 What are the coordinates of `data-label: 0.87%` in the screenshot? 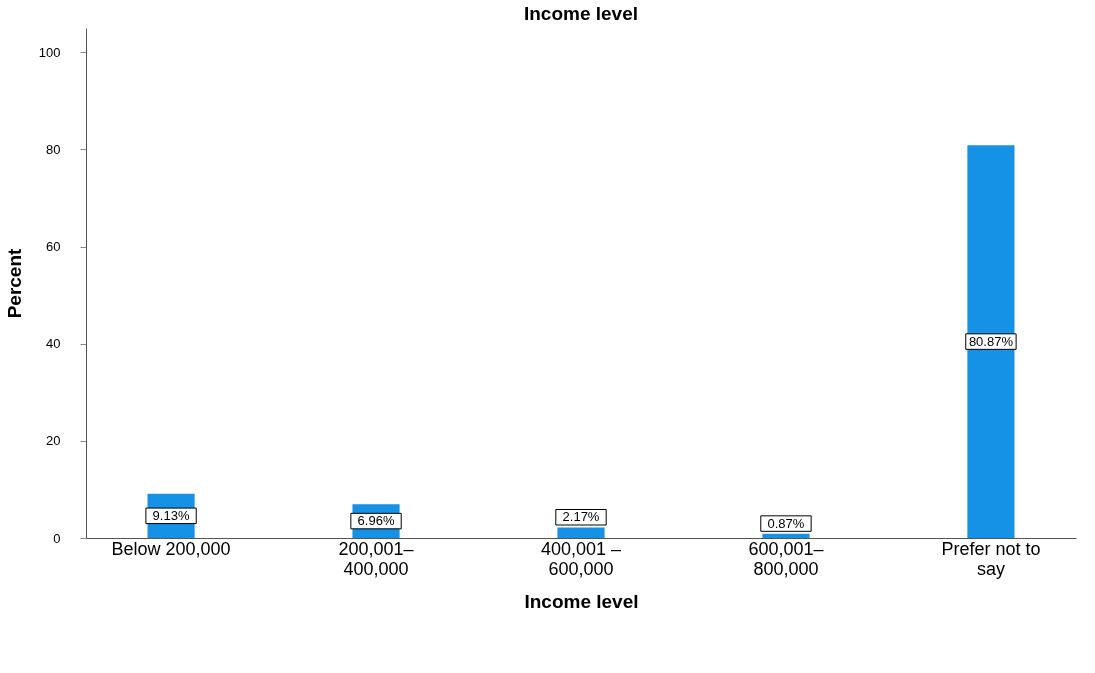 It's located at (786, 523).